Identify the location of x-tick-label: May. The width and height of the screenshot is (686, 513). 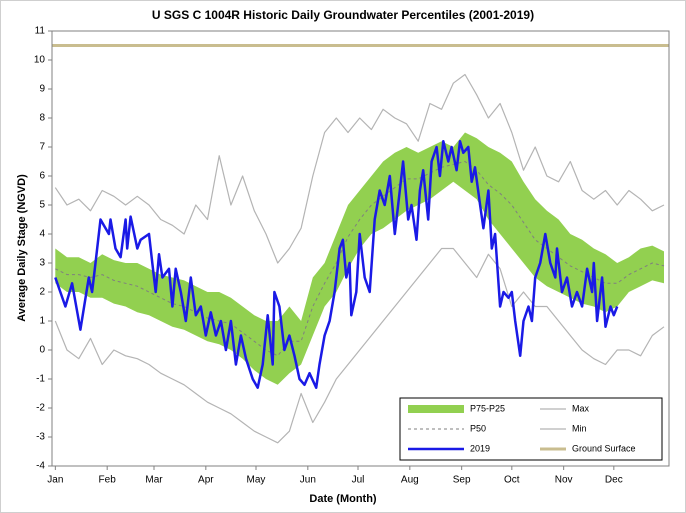
(256, 480).